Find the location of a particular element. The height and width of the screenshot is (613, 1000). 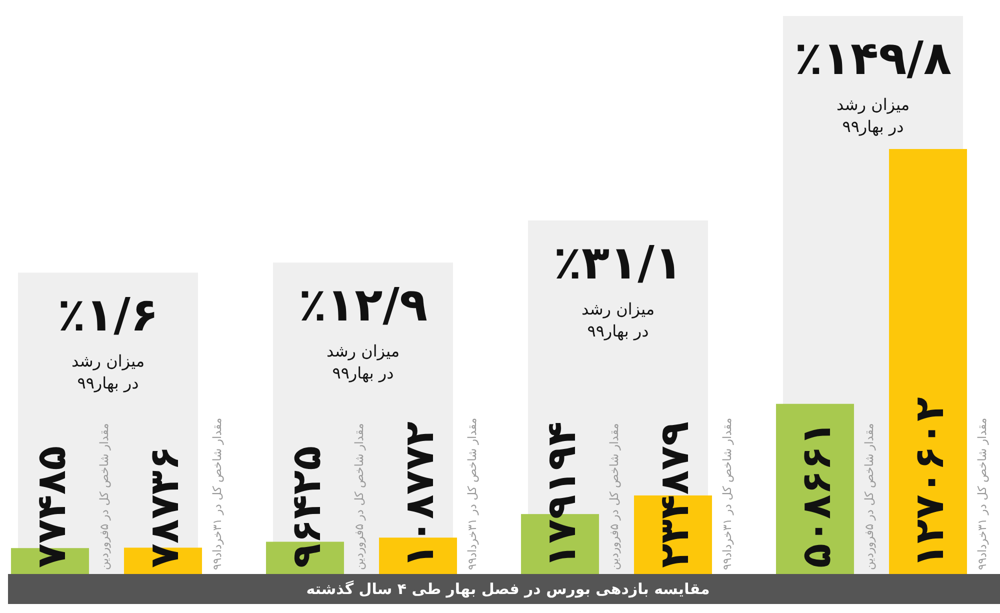

data-label: ۱۷۹۱۹۴ is located at coordinates (562, 495).